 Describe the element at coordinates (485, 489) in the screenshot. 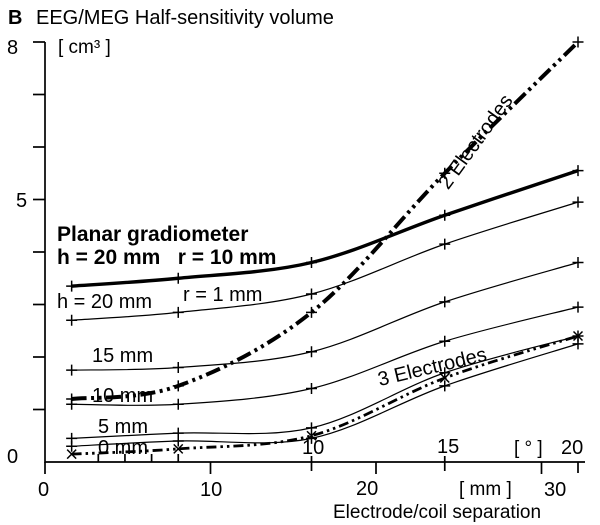

I see `mm-axis-unit: [ mm ]` at that location.